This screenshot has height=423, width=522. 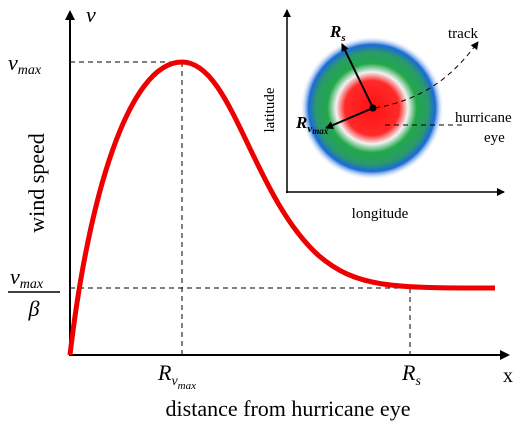 I want to click on track-label: track, so click(x=463, y=34).